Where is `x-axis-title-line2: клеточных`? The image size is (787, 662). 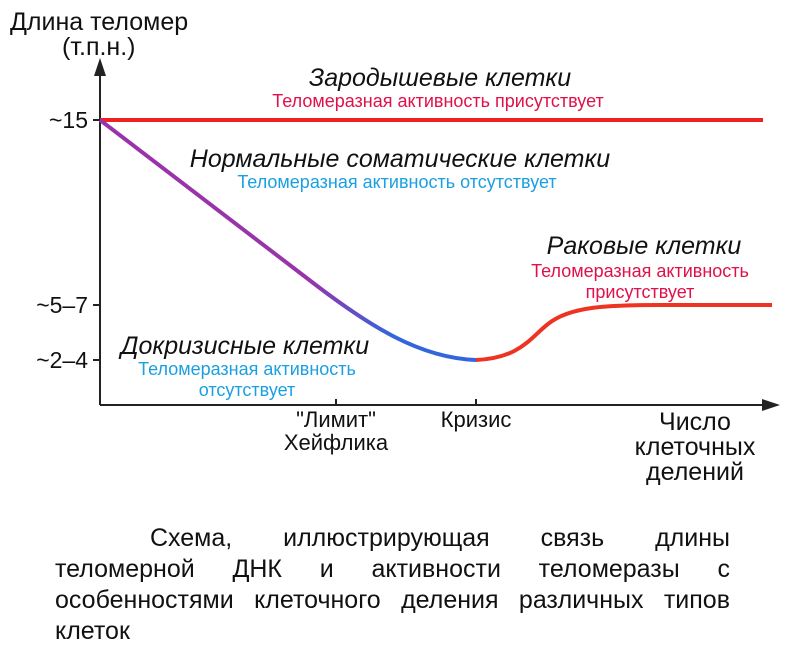
x-axis-title-line2: клеточных is located at coordinates (695, 447).